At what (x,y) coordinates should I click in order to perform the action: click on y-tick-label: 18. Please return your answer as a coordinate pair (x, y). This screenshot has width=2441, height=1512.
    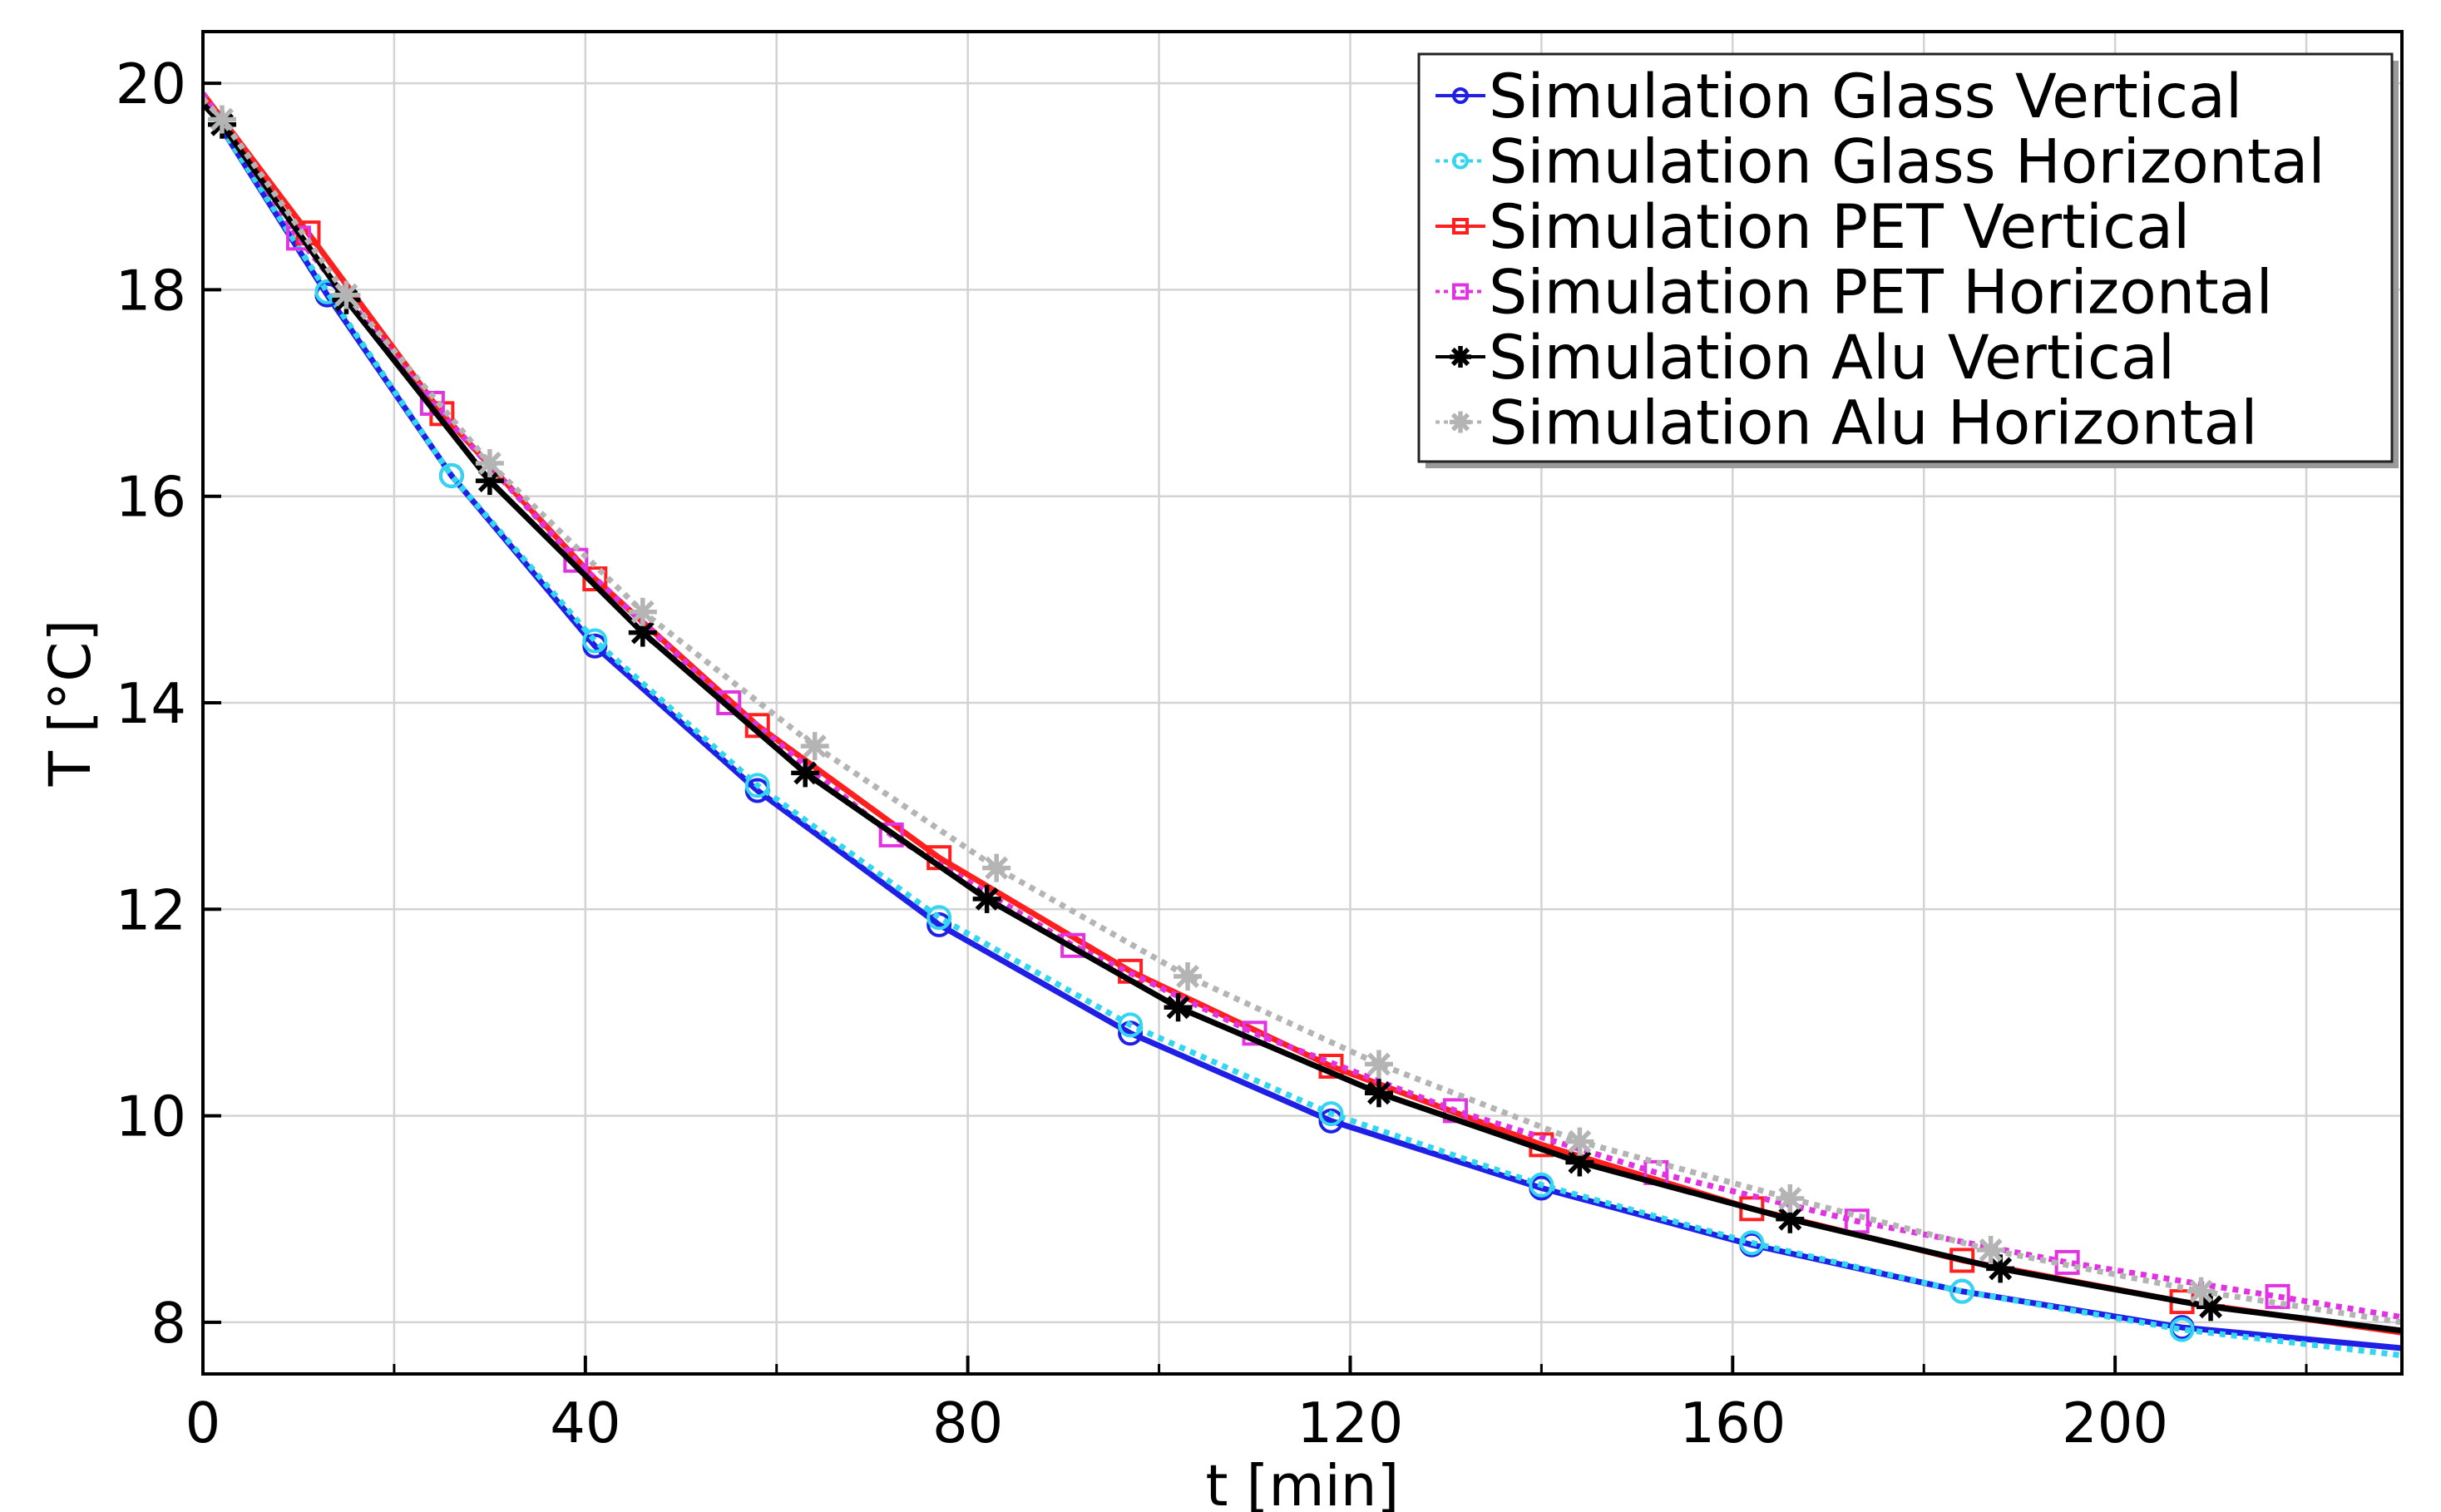
    Looking at the image, I should click on (151, 290).